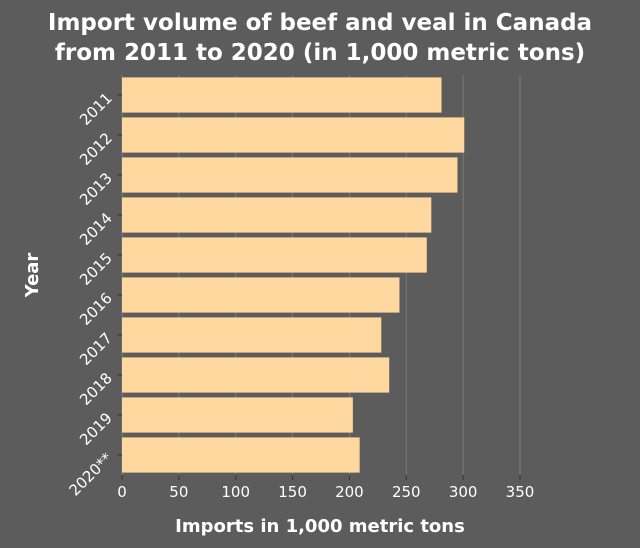 This screenshot has width=640, height=548. I want to click on y-tick-label: 2018, so click(96, 389).